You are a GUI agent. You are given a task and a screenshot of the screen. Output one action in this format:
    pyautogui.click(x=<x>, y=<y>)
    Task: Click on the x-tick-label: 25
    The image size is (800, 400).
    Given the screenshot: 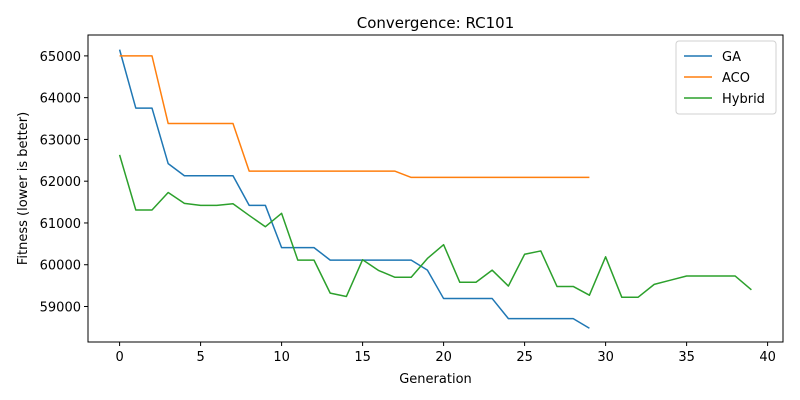 What is the action you would take?
    pyautogui.click(x=524, y=357)
    